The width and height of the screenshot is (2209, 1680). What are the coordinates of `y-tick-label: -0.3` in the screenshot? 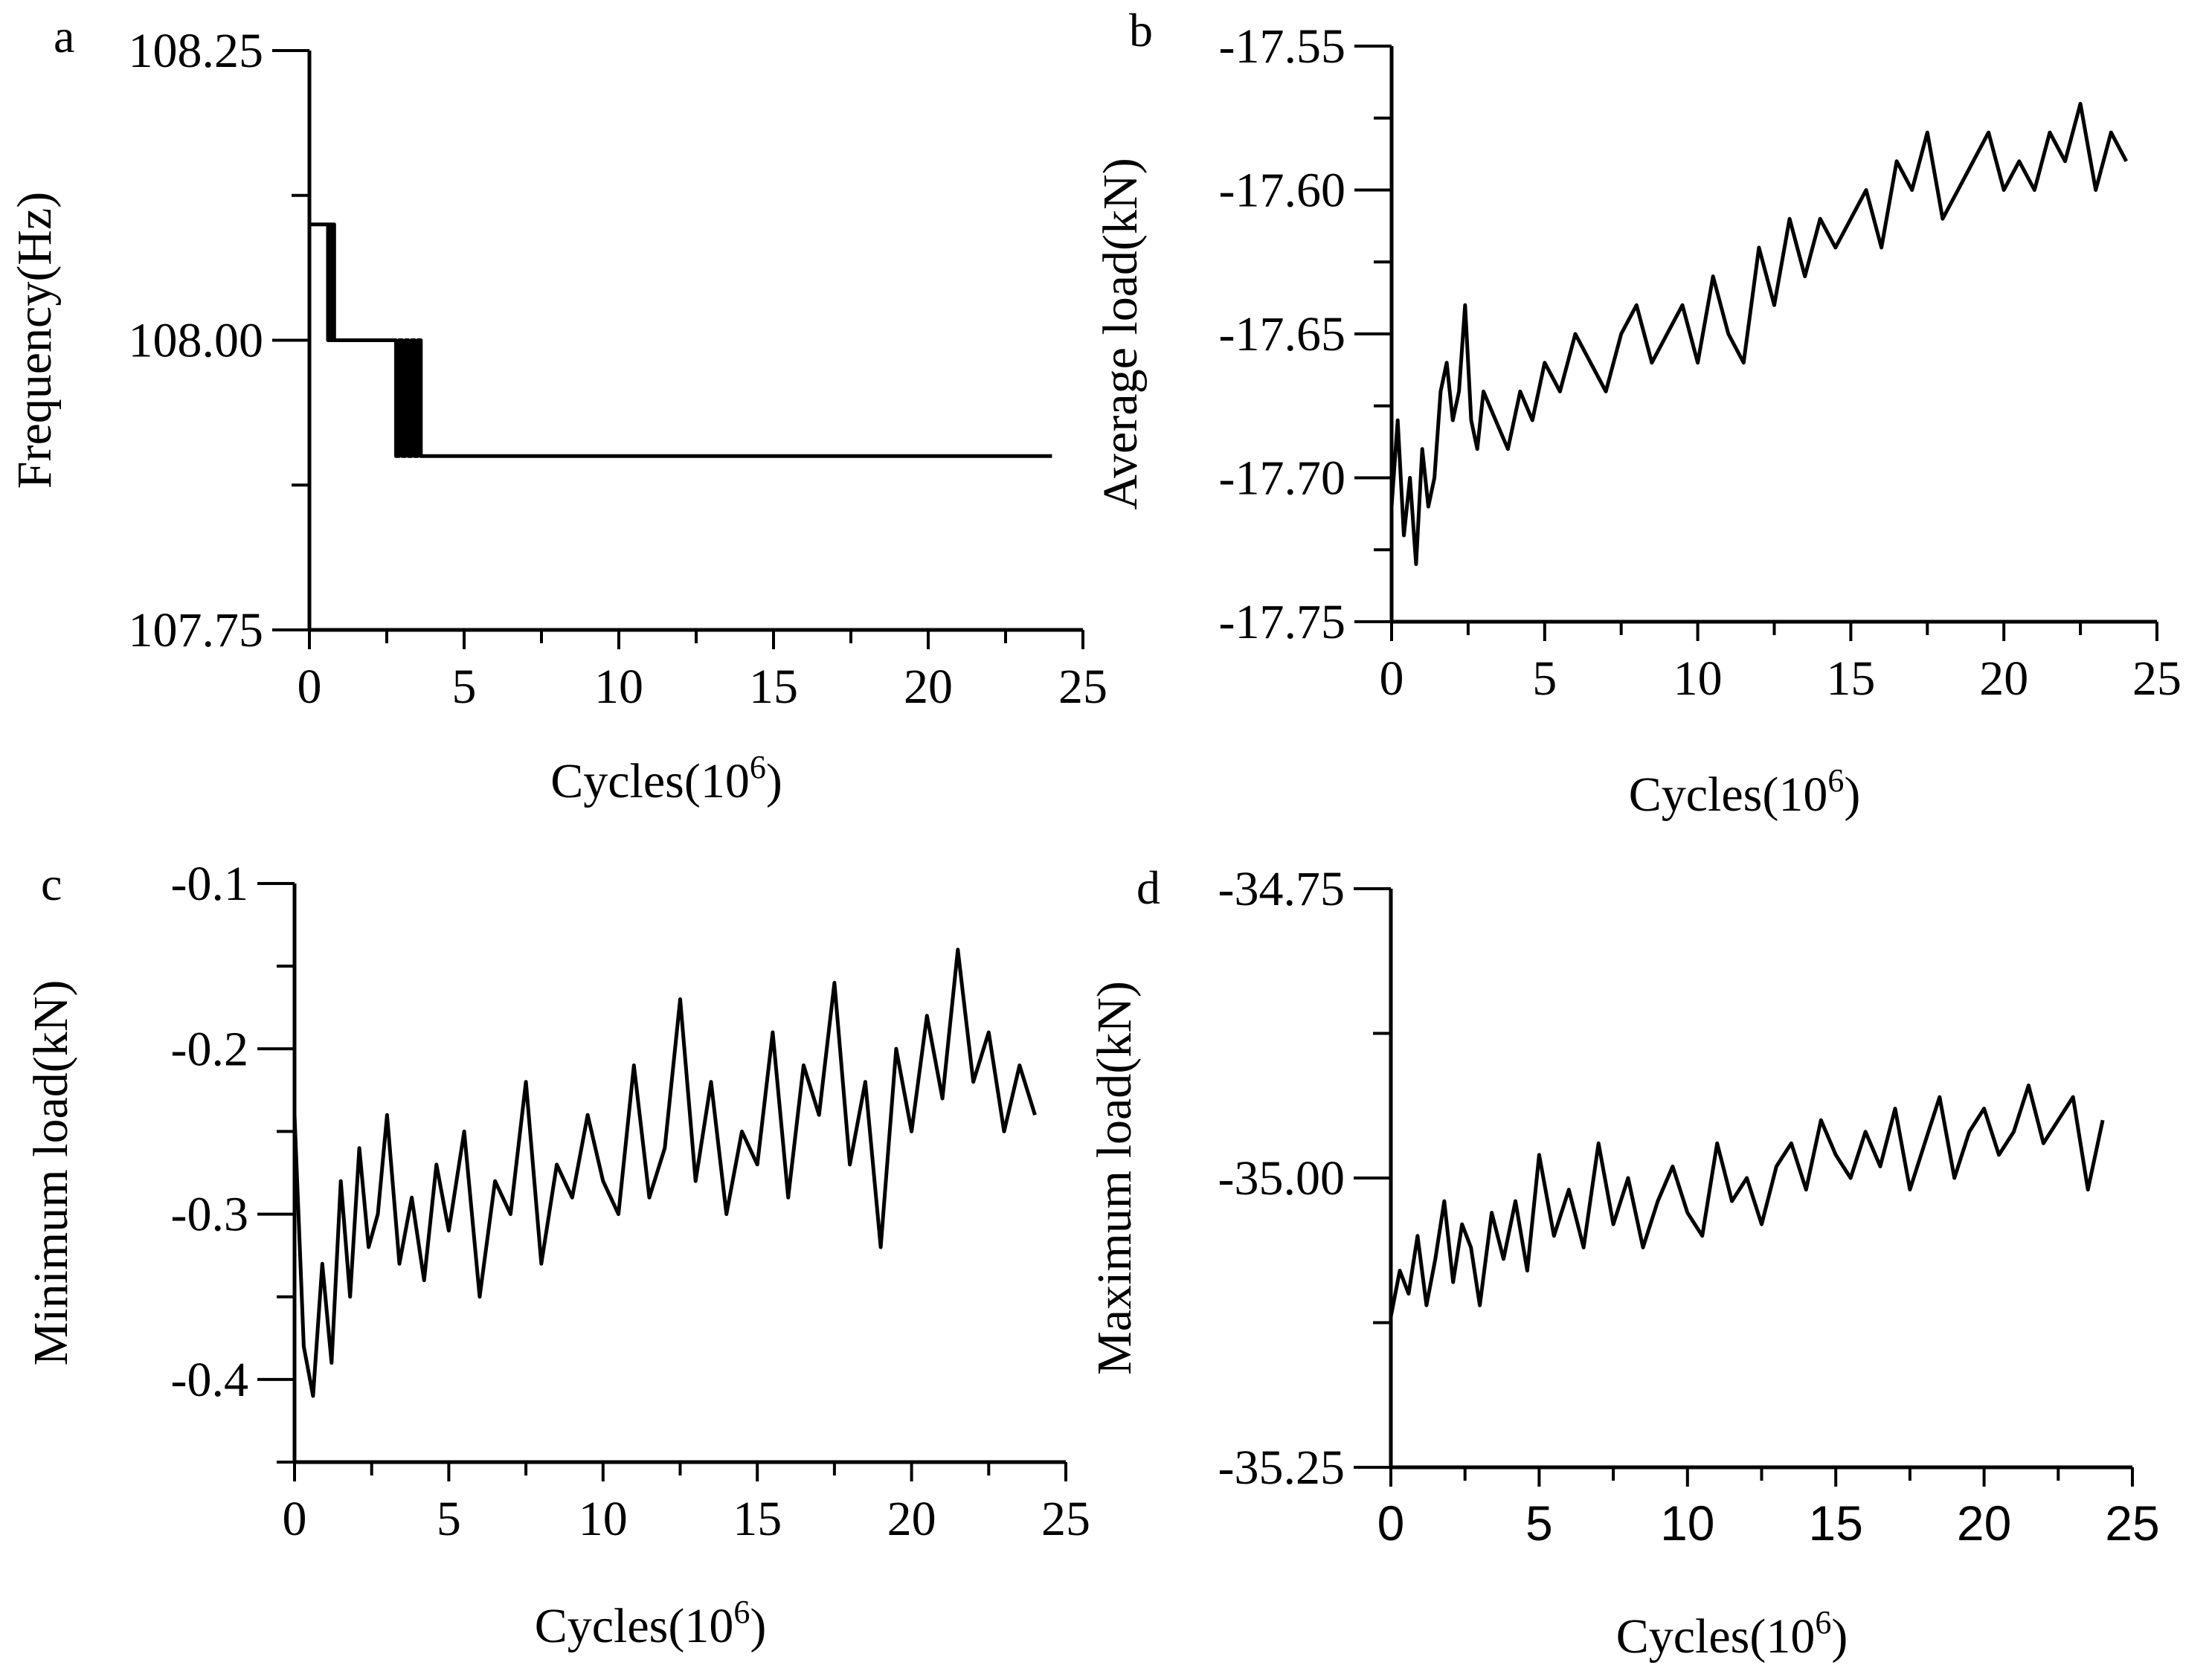 It's located at (209, 1215).